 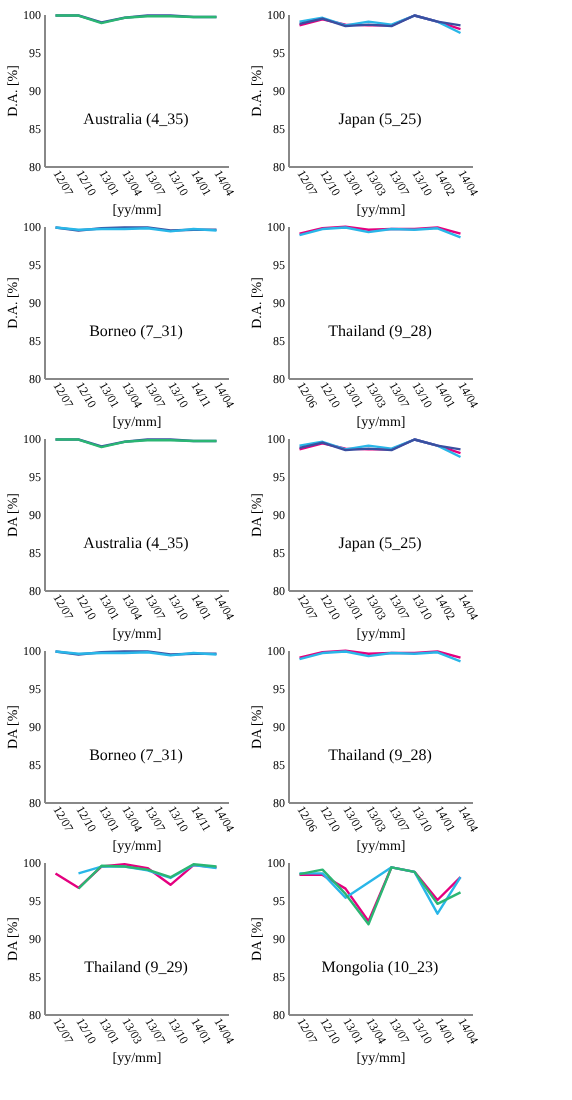 What do you see at coordinates (136, 967) in the screenshot?
I see `annotation: Thailand (9_29)` at bounding box center [136, 967].